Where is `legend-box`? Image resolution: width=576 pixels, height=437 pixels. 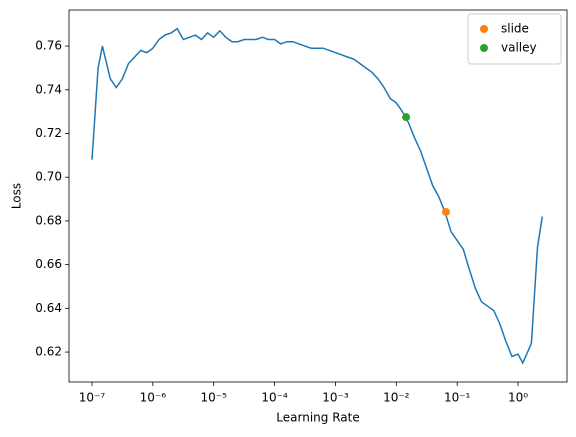 legend-box is located at coordinates (514, 39).